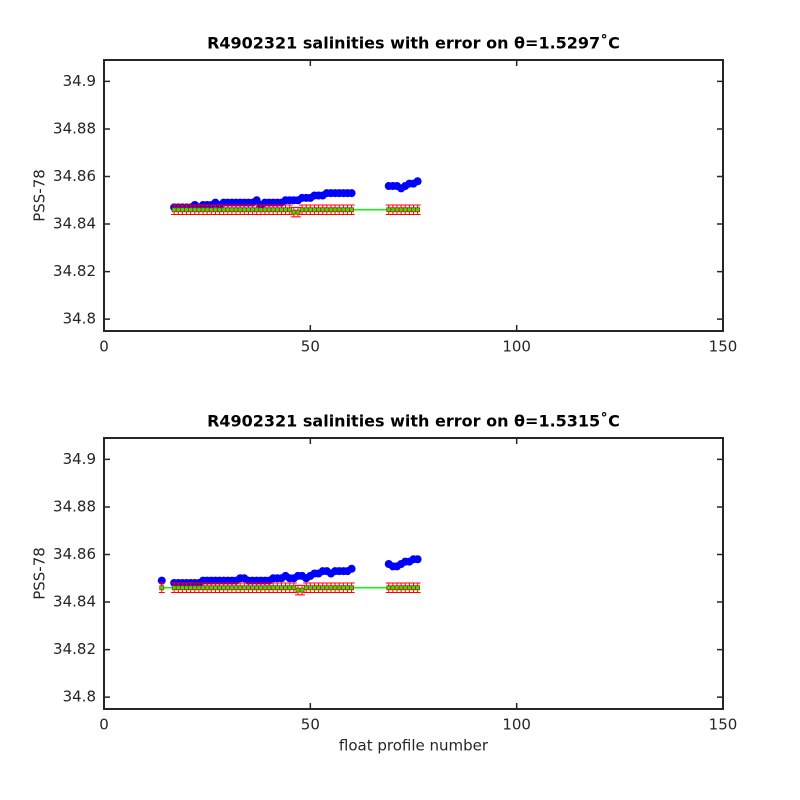  Describe the element at coordinates (414, 746) in the screenshot. I see `x-axis-label: float profile number` at that location.